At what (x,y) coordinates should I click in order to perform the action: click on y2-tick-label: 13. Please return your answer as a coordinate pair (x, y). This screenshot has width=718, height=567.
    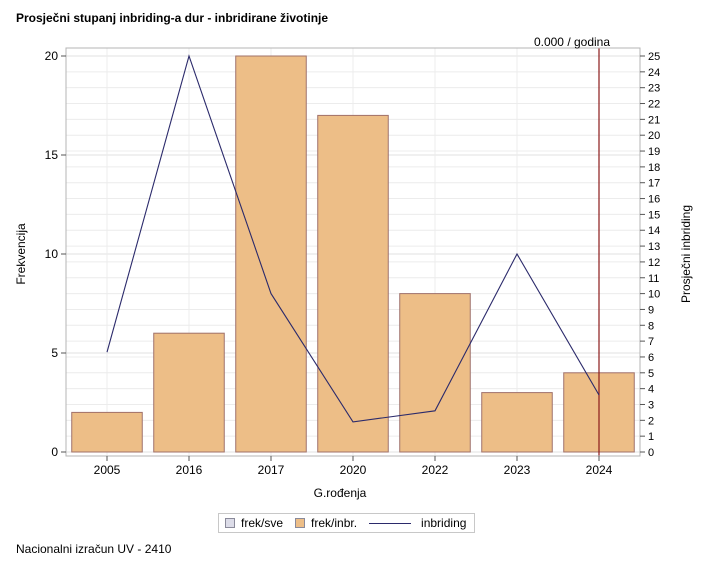
    Looking at the image, I should click on (654, 247).